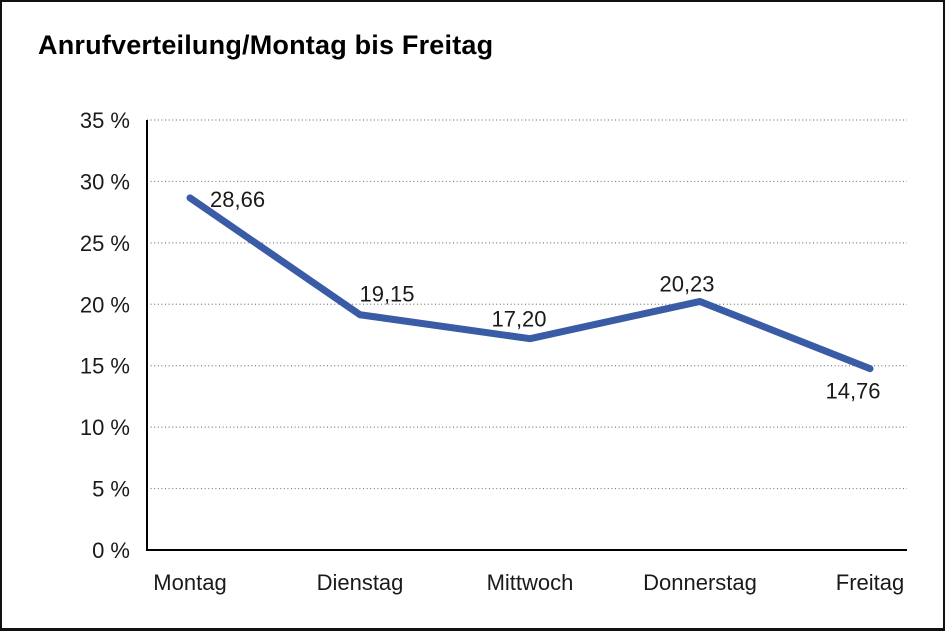 Image resolution: width=945 pixels, height=631 pixels. What do you see at coordinates (105, 243) in the screenshot?
I see `y-tick-label: 25 %` at bounding box center [105, 243].